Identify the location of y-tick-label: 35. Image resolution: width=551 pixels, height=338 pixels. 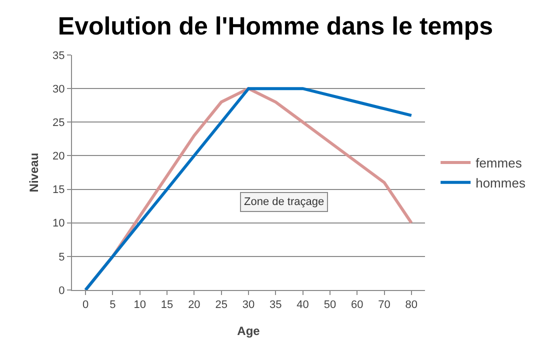
(58, 56).